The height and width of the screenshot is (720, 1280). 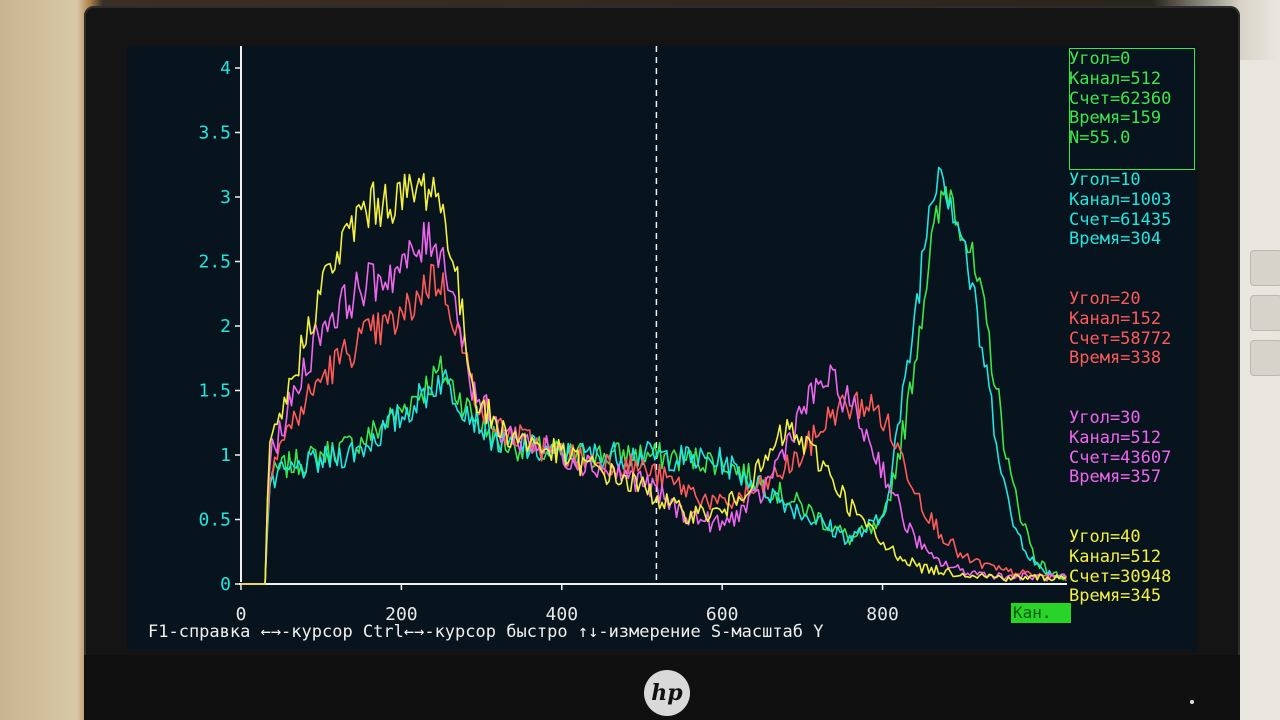 What do you see at coordinates (722, 614) in the screenshot?
I see `x-tick-label: 600` at bounding box center [722, 614].